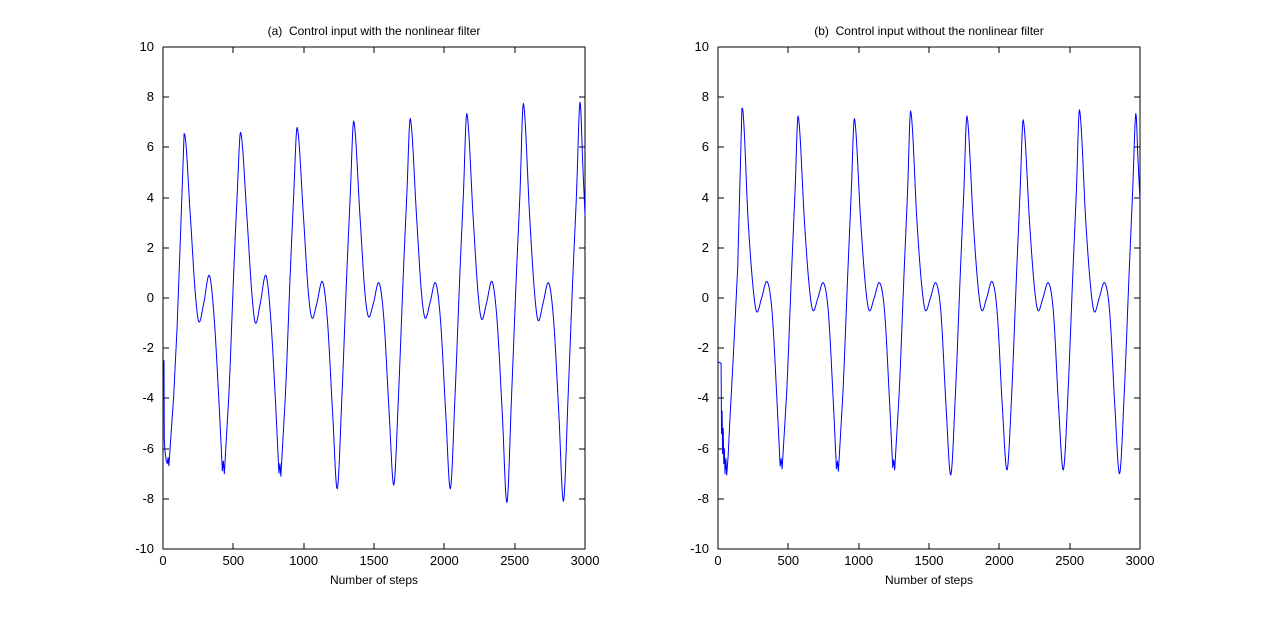  What do you see at coordinates (304, 560) in the screenshot?
I see `subplot-a-x-tick-label: 1000` at bounding box center [304, 560].